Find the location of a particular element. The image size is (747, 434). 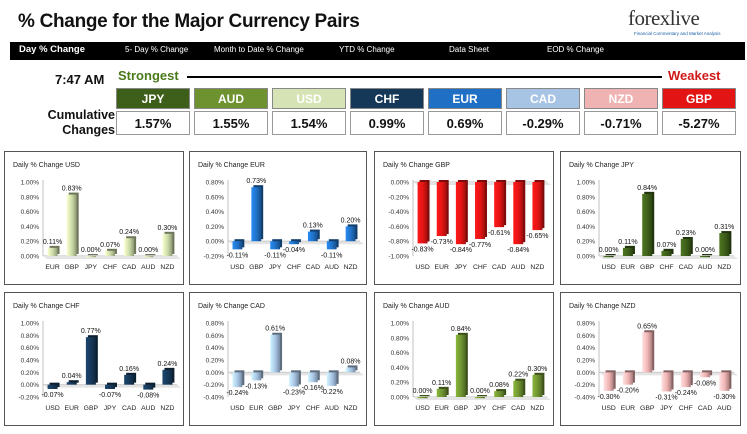

nav-data-sheet: Data Sheet is located at coordinates (469, 49).